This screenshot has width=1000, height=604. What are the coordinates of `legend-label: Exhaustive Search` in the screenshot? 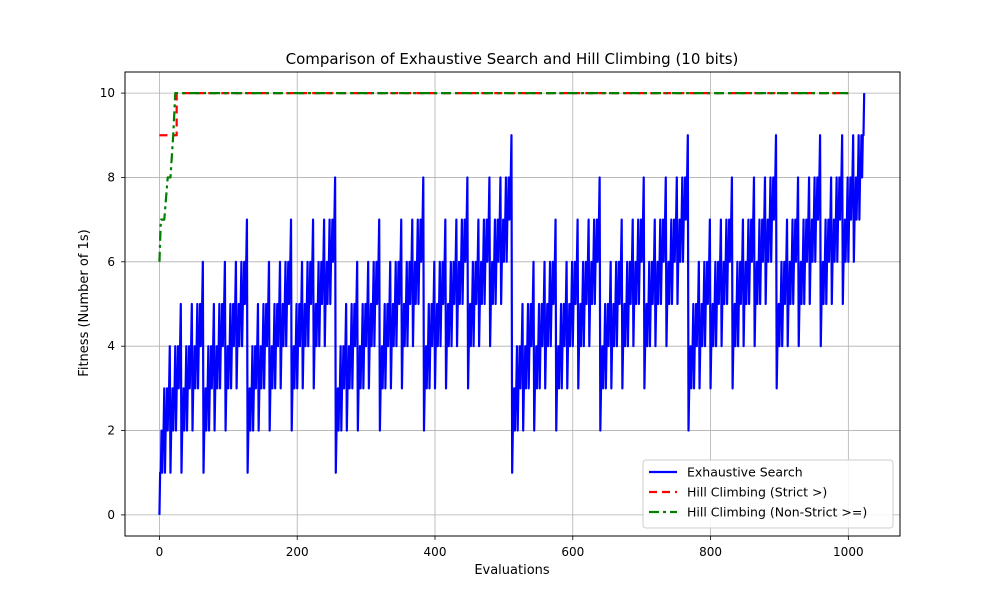 It's located at (745, 472).